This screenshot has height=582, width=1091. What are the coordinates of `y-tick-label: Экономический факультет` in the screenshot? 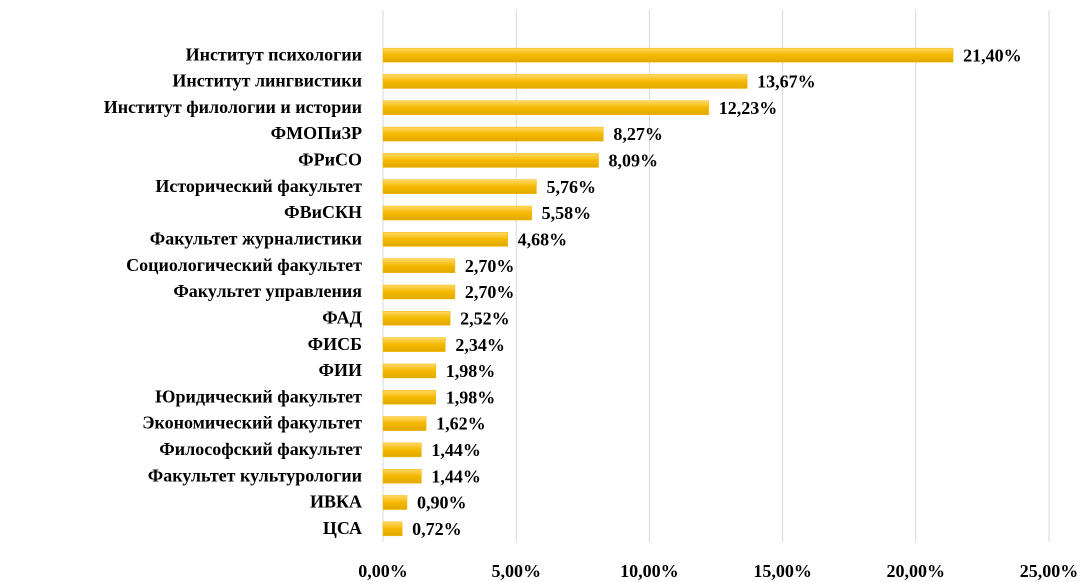 It's located at (252, 423).